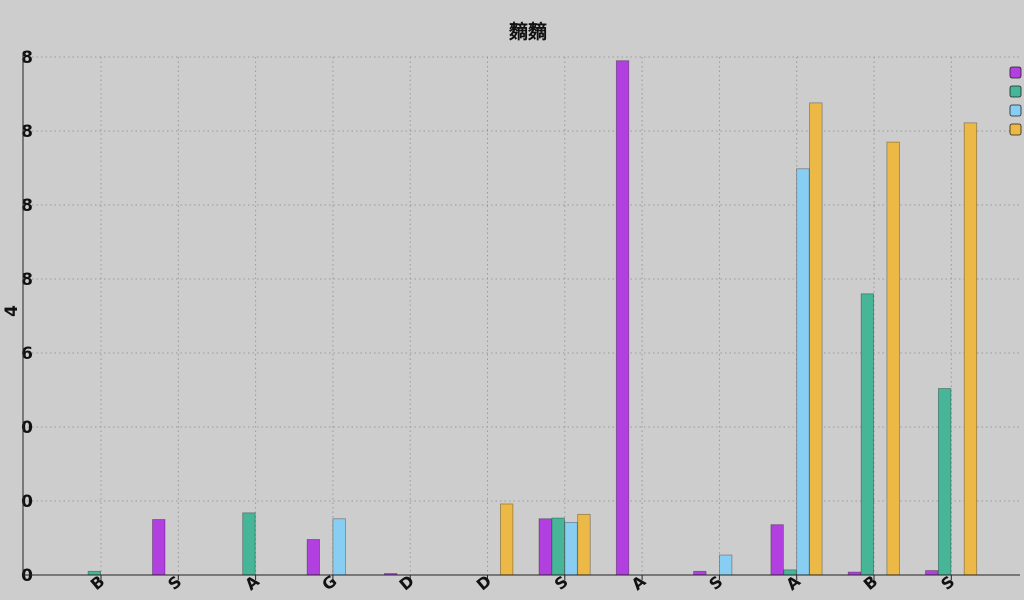  Describe the element at coordinates (1015, 101) in the screenshot. I see `legend` at that location.